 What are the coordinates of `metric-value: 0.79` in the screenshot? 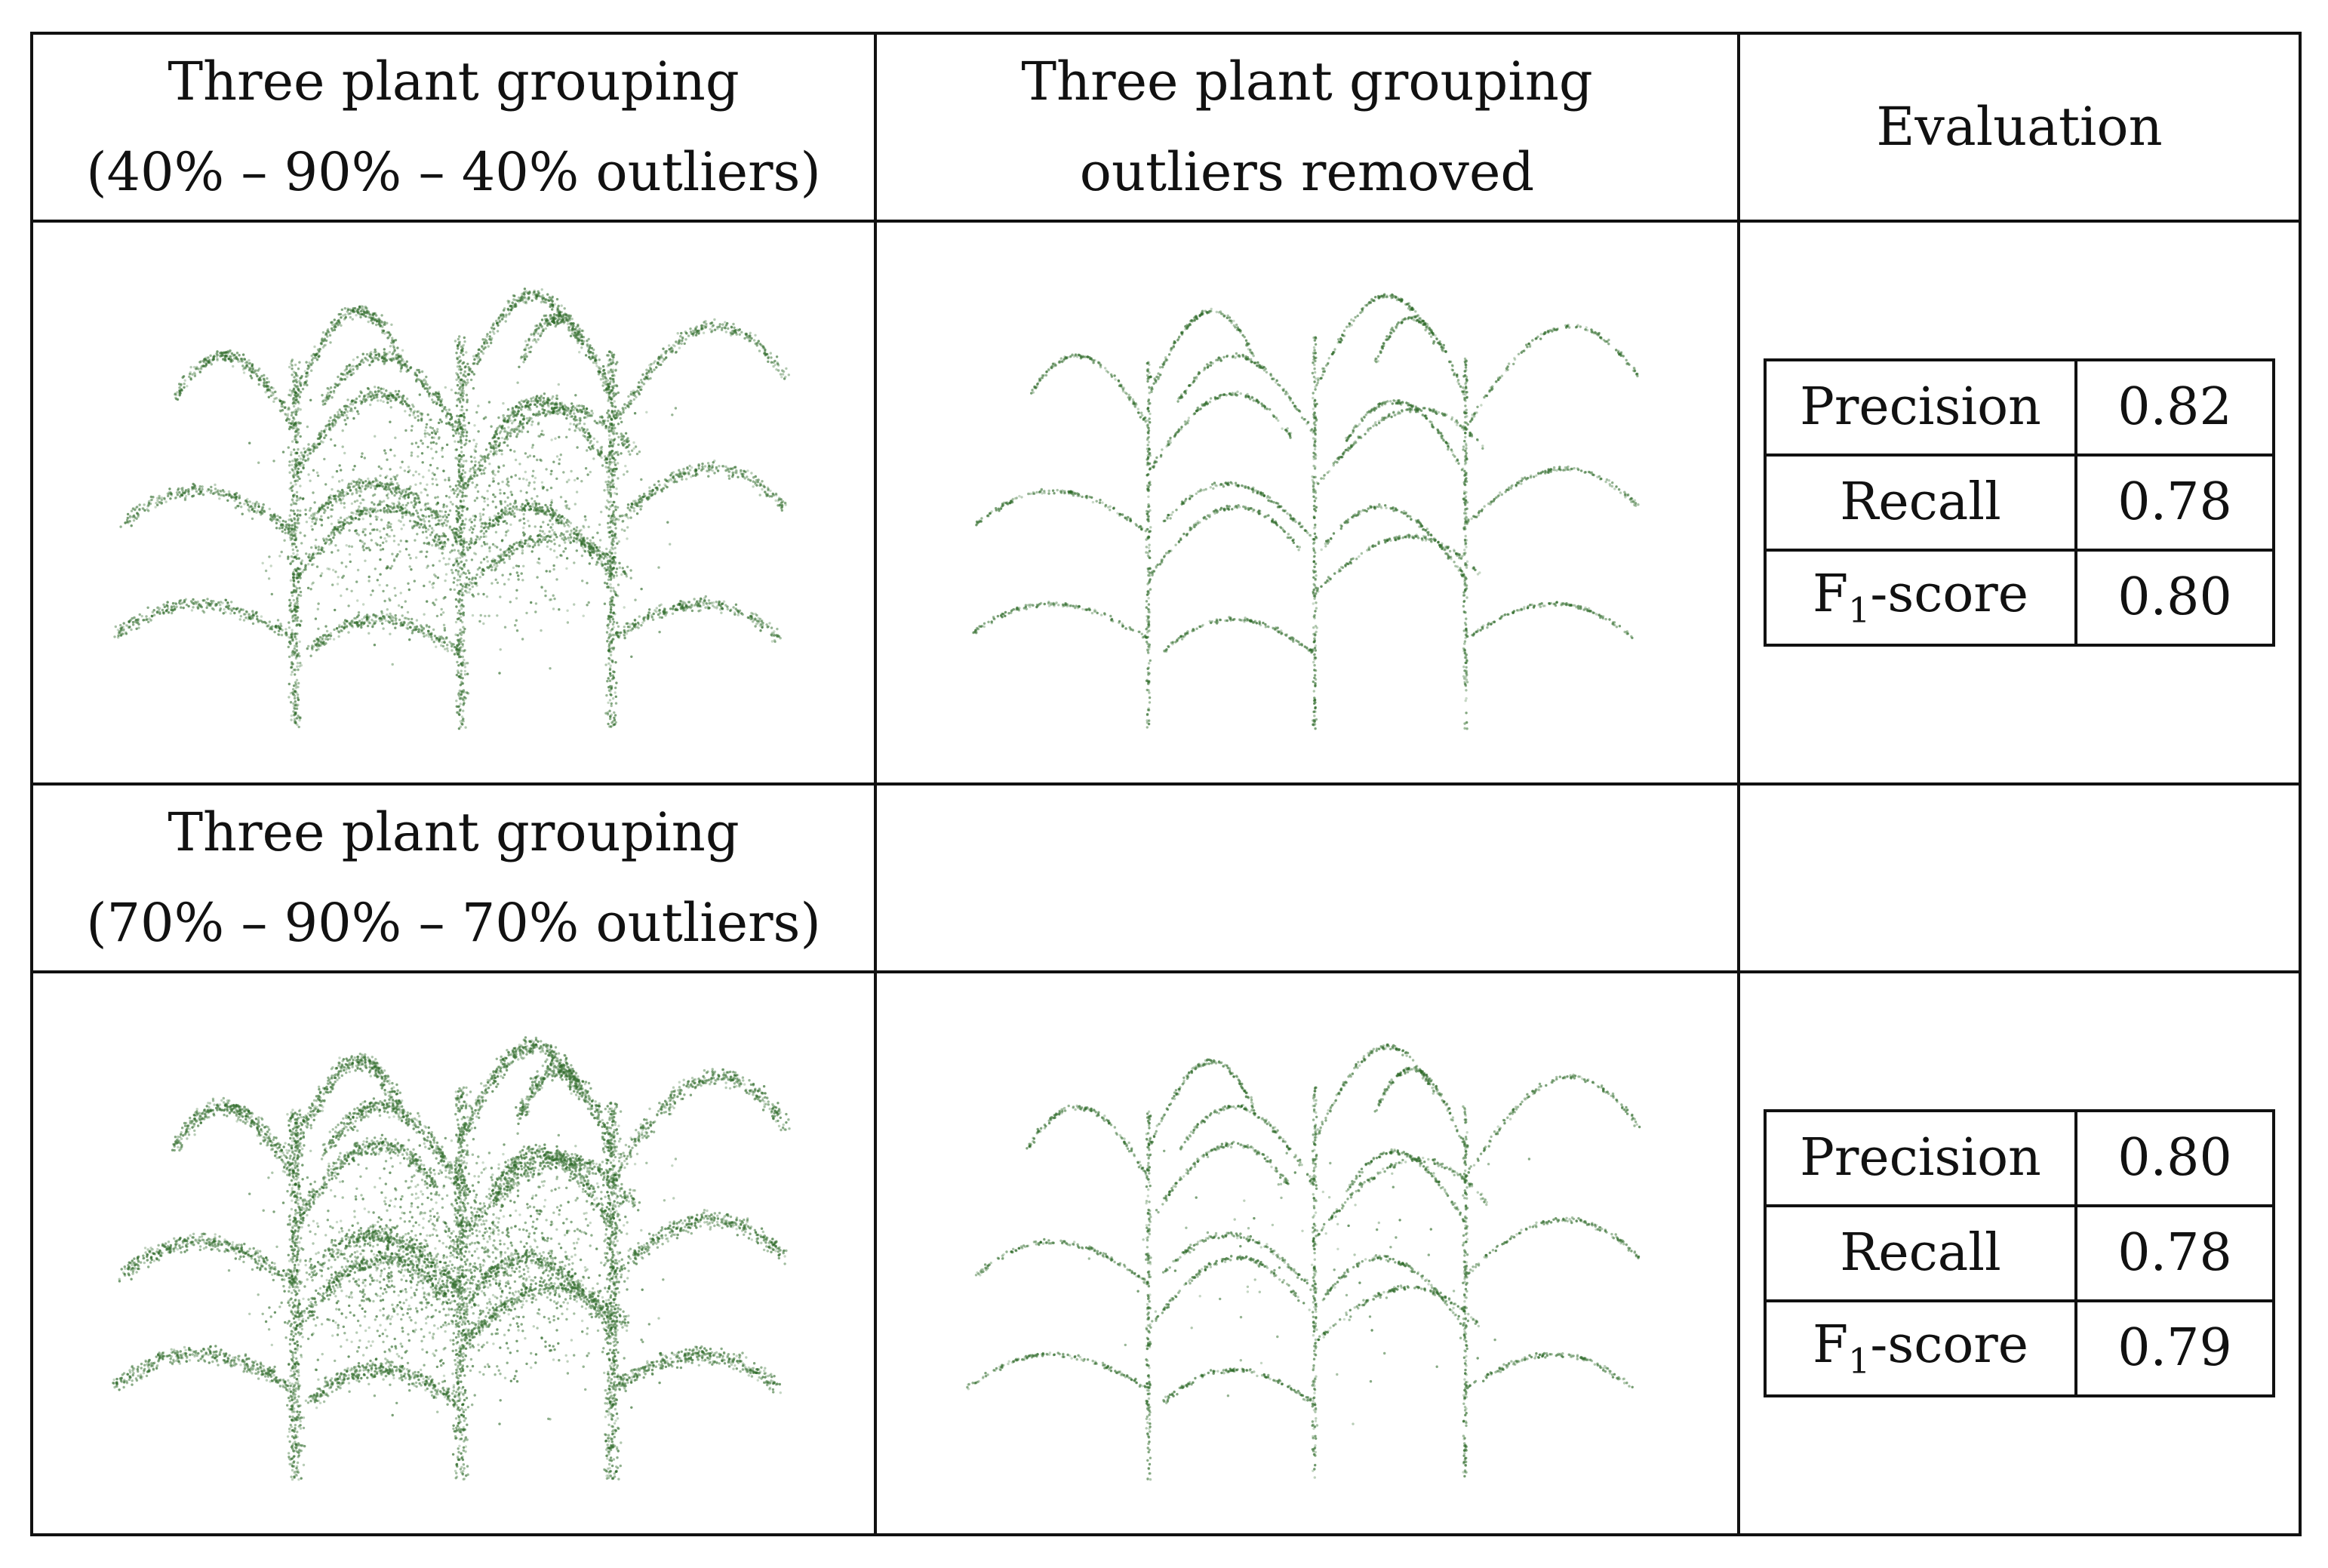 It's located at (2174, 1348).